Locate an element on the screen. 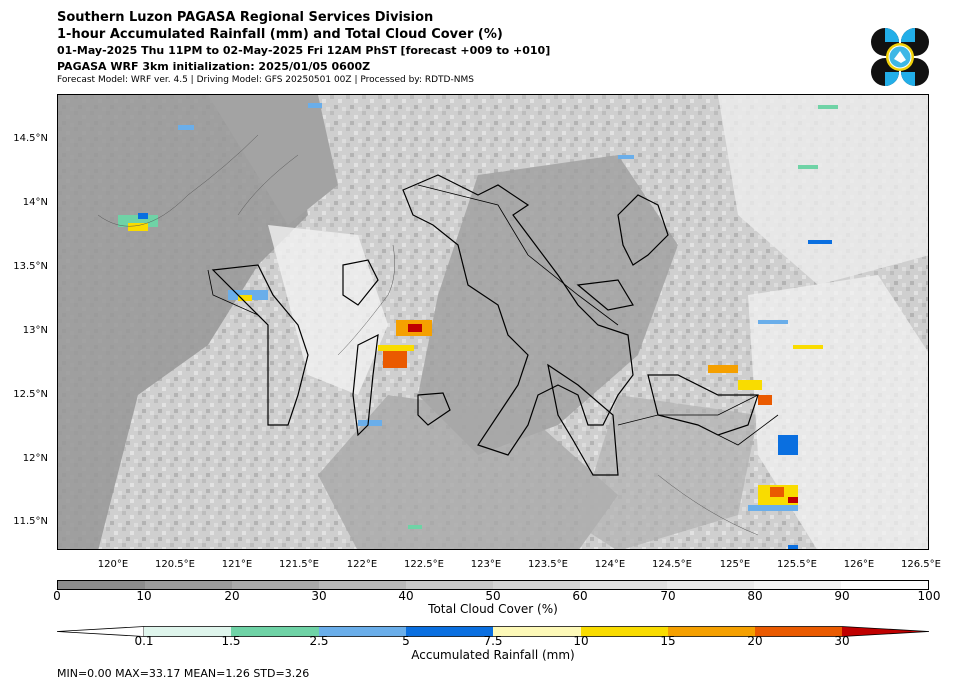 This screenshot has width=955, height=692. statistics-text: MIN=0.00 MAX=33.17 MEAN=1.26 STD=3.26 is located at coordinates (183, 673).